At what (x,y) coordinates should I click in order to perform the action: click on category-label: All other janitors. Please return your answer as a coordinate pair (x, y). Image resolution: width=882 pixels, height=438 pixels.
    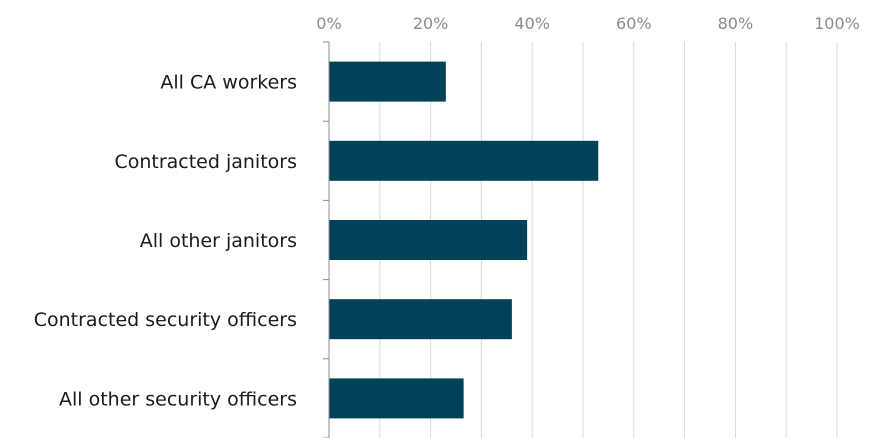
    Looking at the image, I should click on (218, 241).